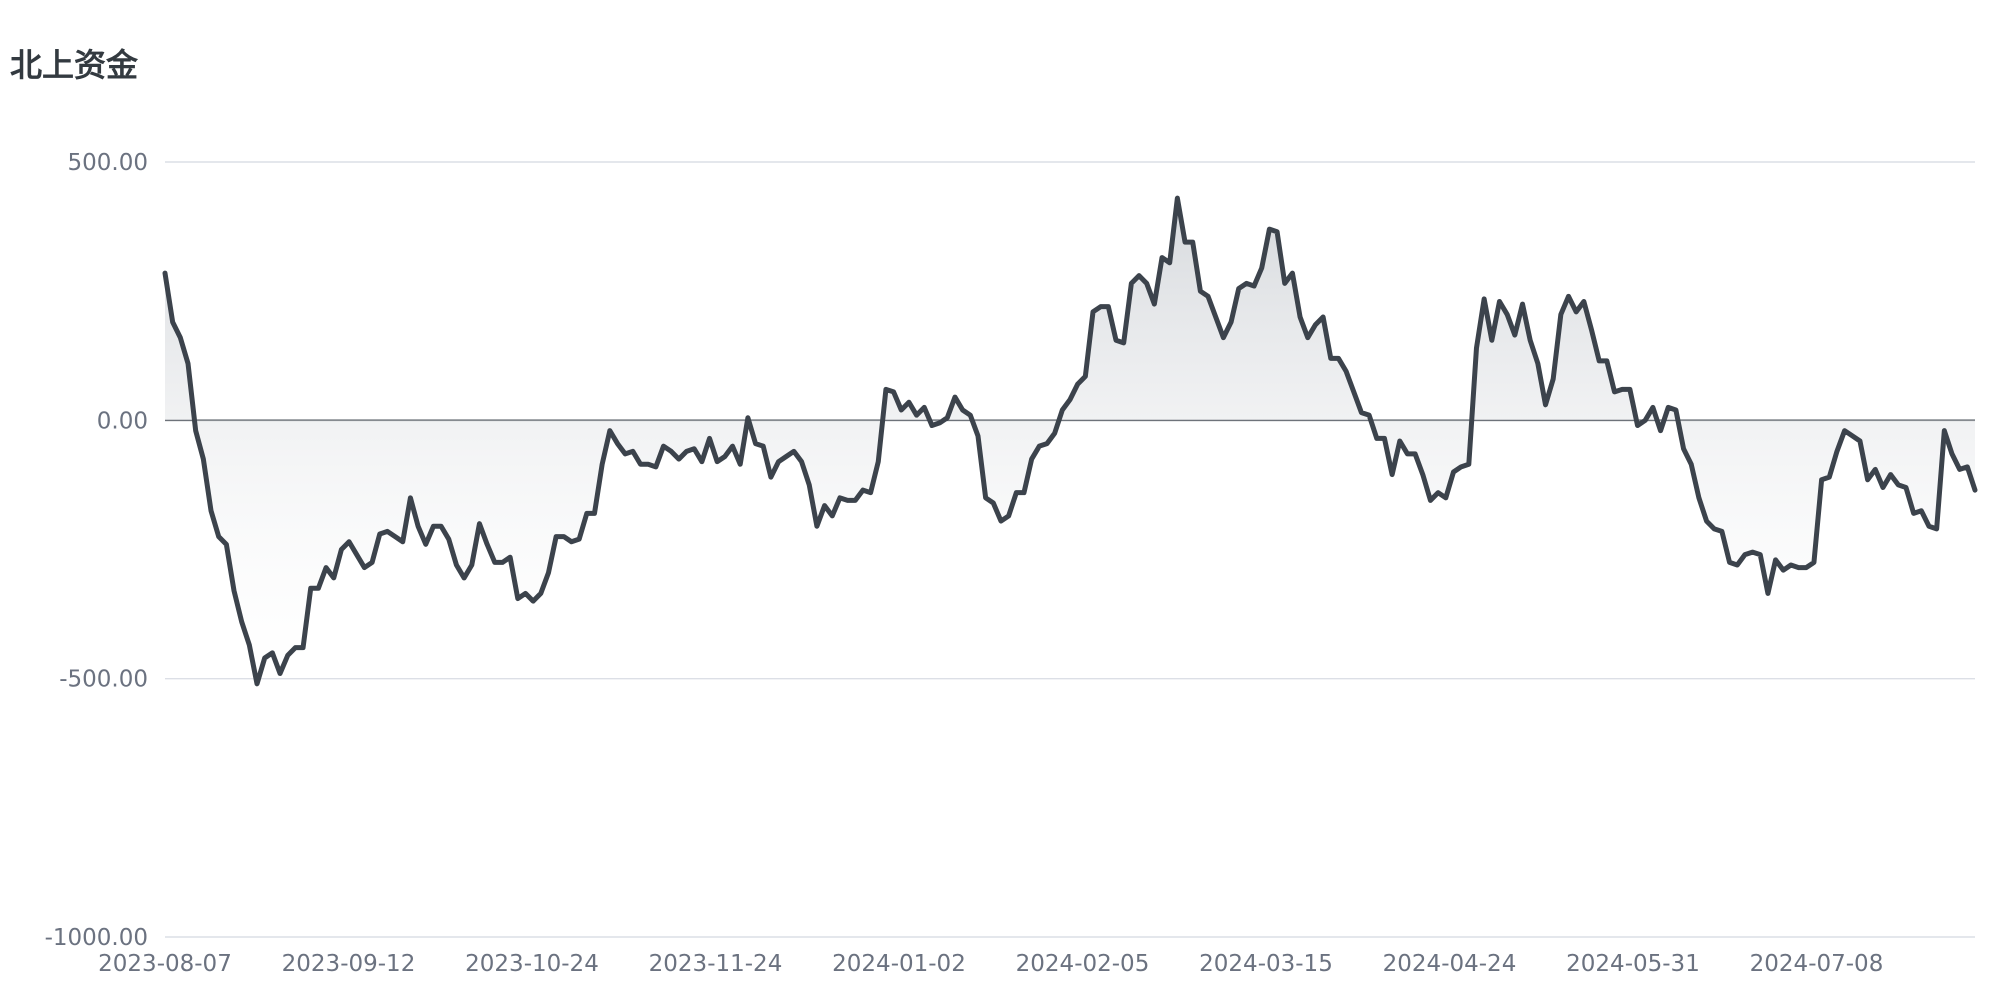  I want to click on y-tick-label: -1000.00, so click(96, 938).